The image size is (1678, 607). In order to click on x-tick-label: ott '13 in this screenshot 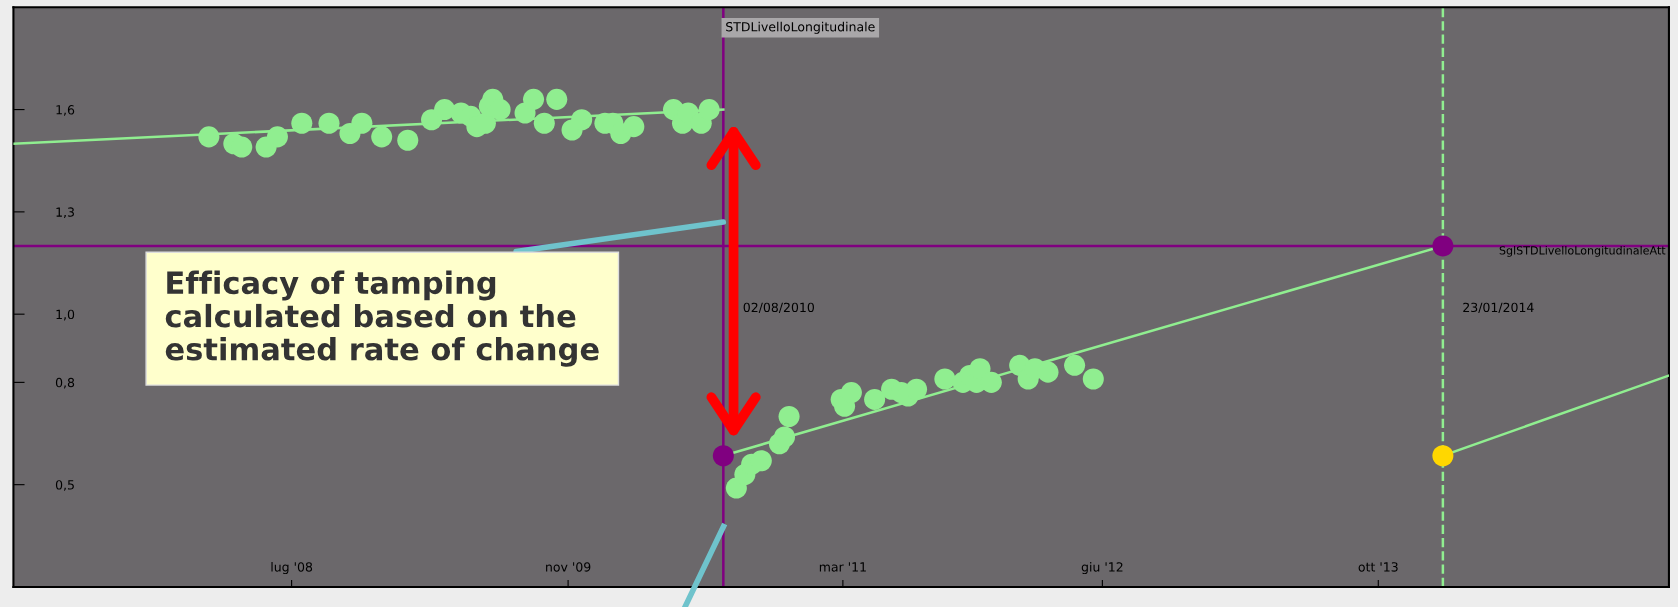, I will do `click(1378, 567)`.